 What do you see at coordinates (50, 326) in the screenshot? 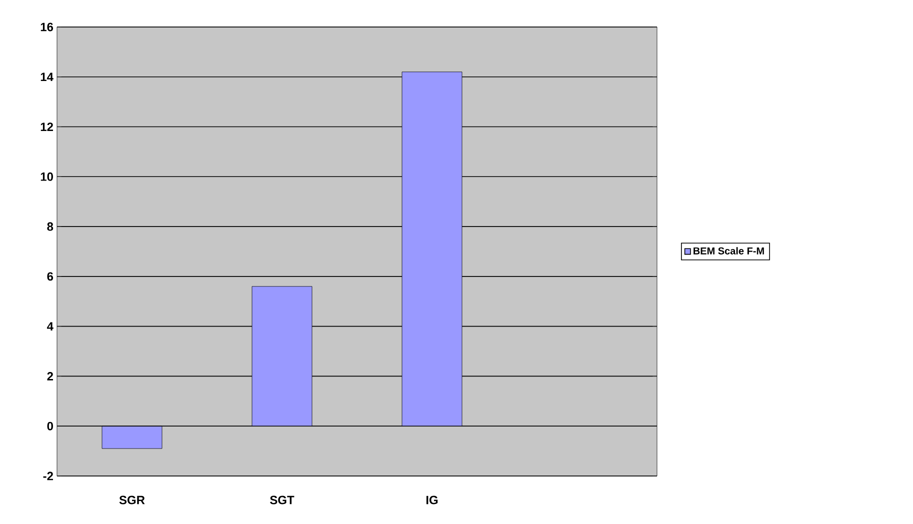
I see `y-tick-label: 4` at bounding box center [50, 326].